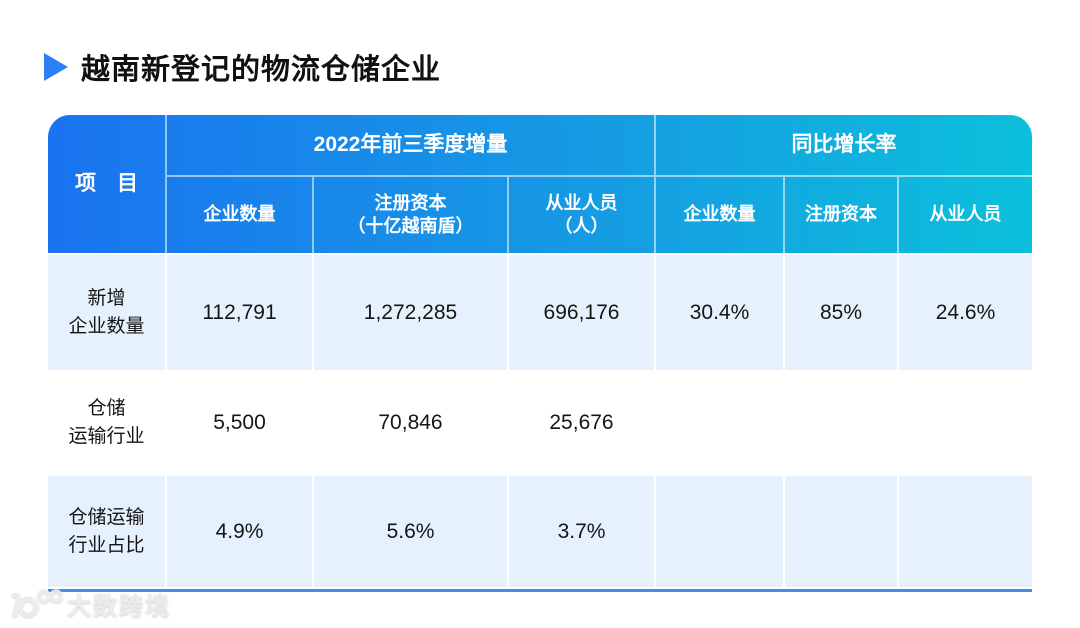 The width and height of the screenshot is (1080, 628). Describe the element at coordinates (239, 531) in the screenshot. I see `table-cell: 4.9%` at that location.